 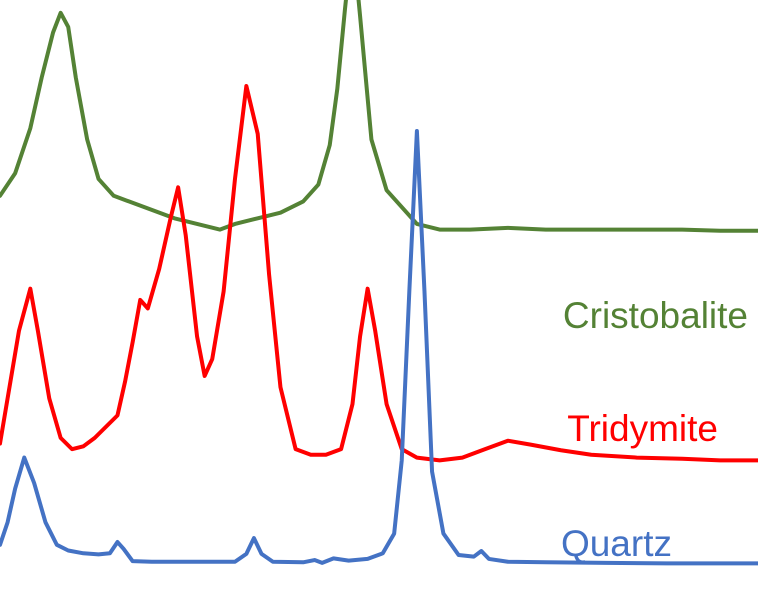 What do you see at coordinates (642, 428) in the screenshot?
I see `series-label-tridymite: Tridymite` at bounding box center [642, 428].